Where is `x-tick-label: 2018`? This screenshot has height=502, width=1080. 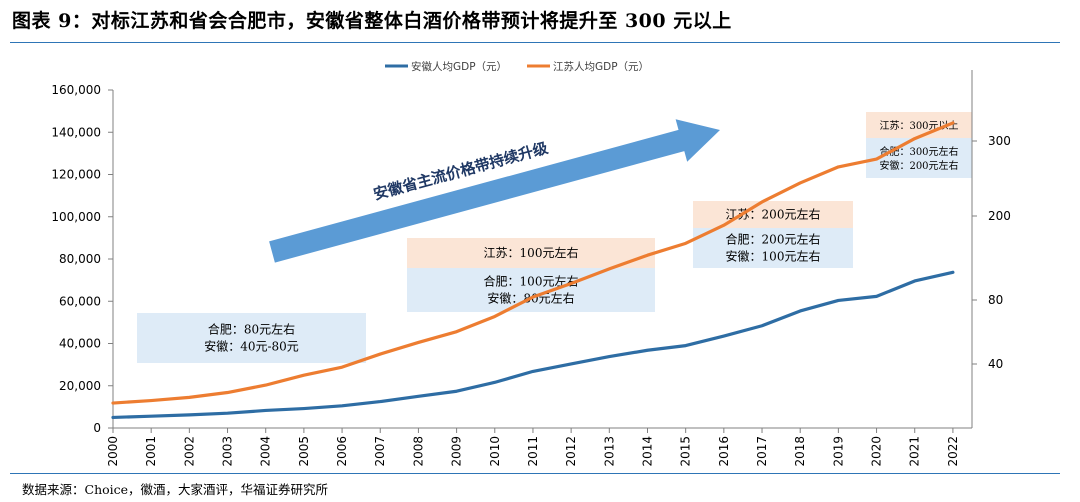
x-tick-label: 2018 is located at coordinates (800, 451).